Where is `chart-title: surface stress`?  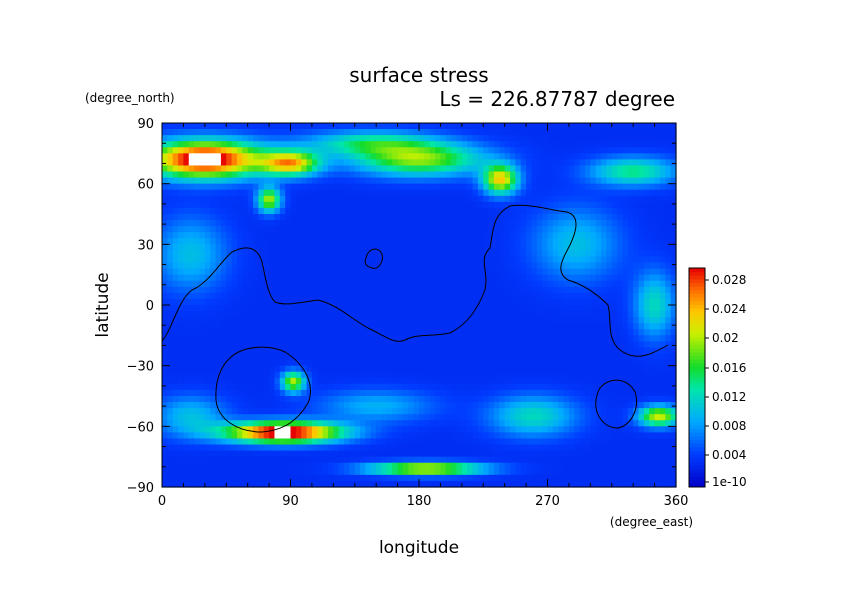
chart-title: surface stress is located at coordinates (418, 75).